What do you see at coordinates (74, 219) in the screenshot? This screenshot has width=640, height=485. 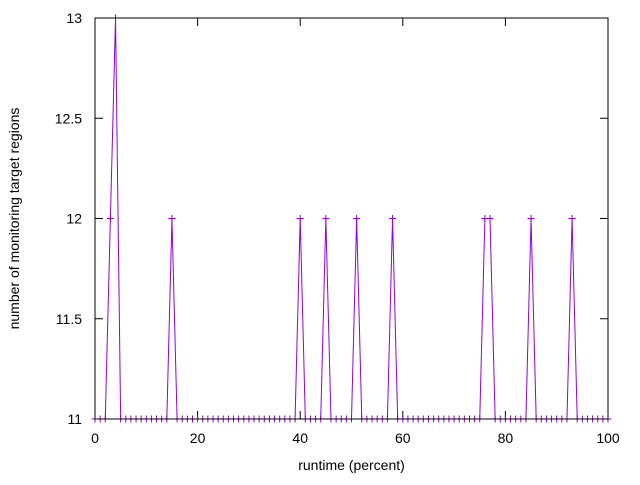 I see `y-tick-label: 12` at bounding box center [74, 219].